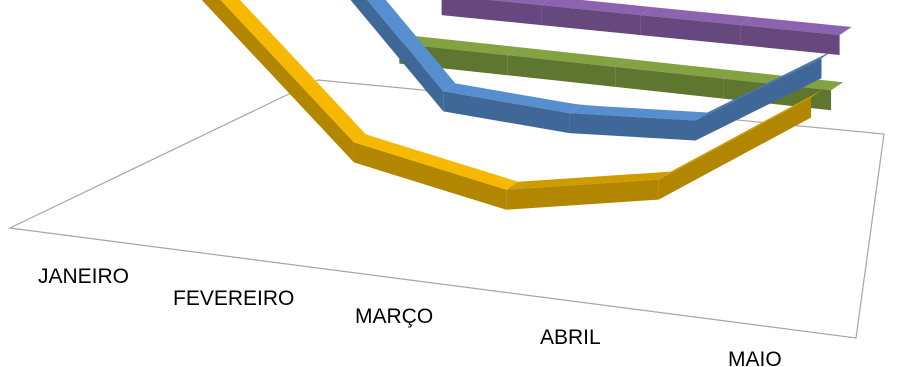 This screenshot has height=367, width=914. I want to click on category-label: JANEIRO, so click(83, 276).